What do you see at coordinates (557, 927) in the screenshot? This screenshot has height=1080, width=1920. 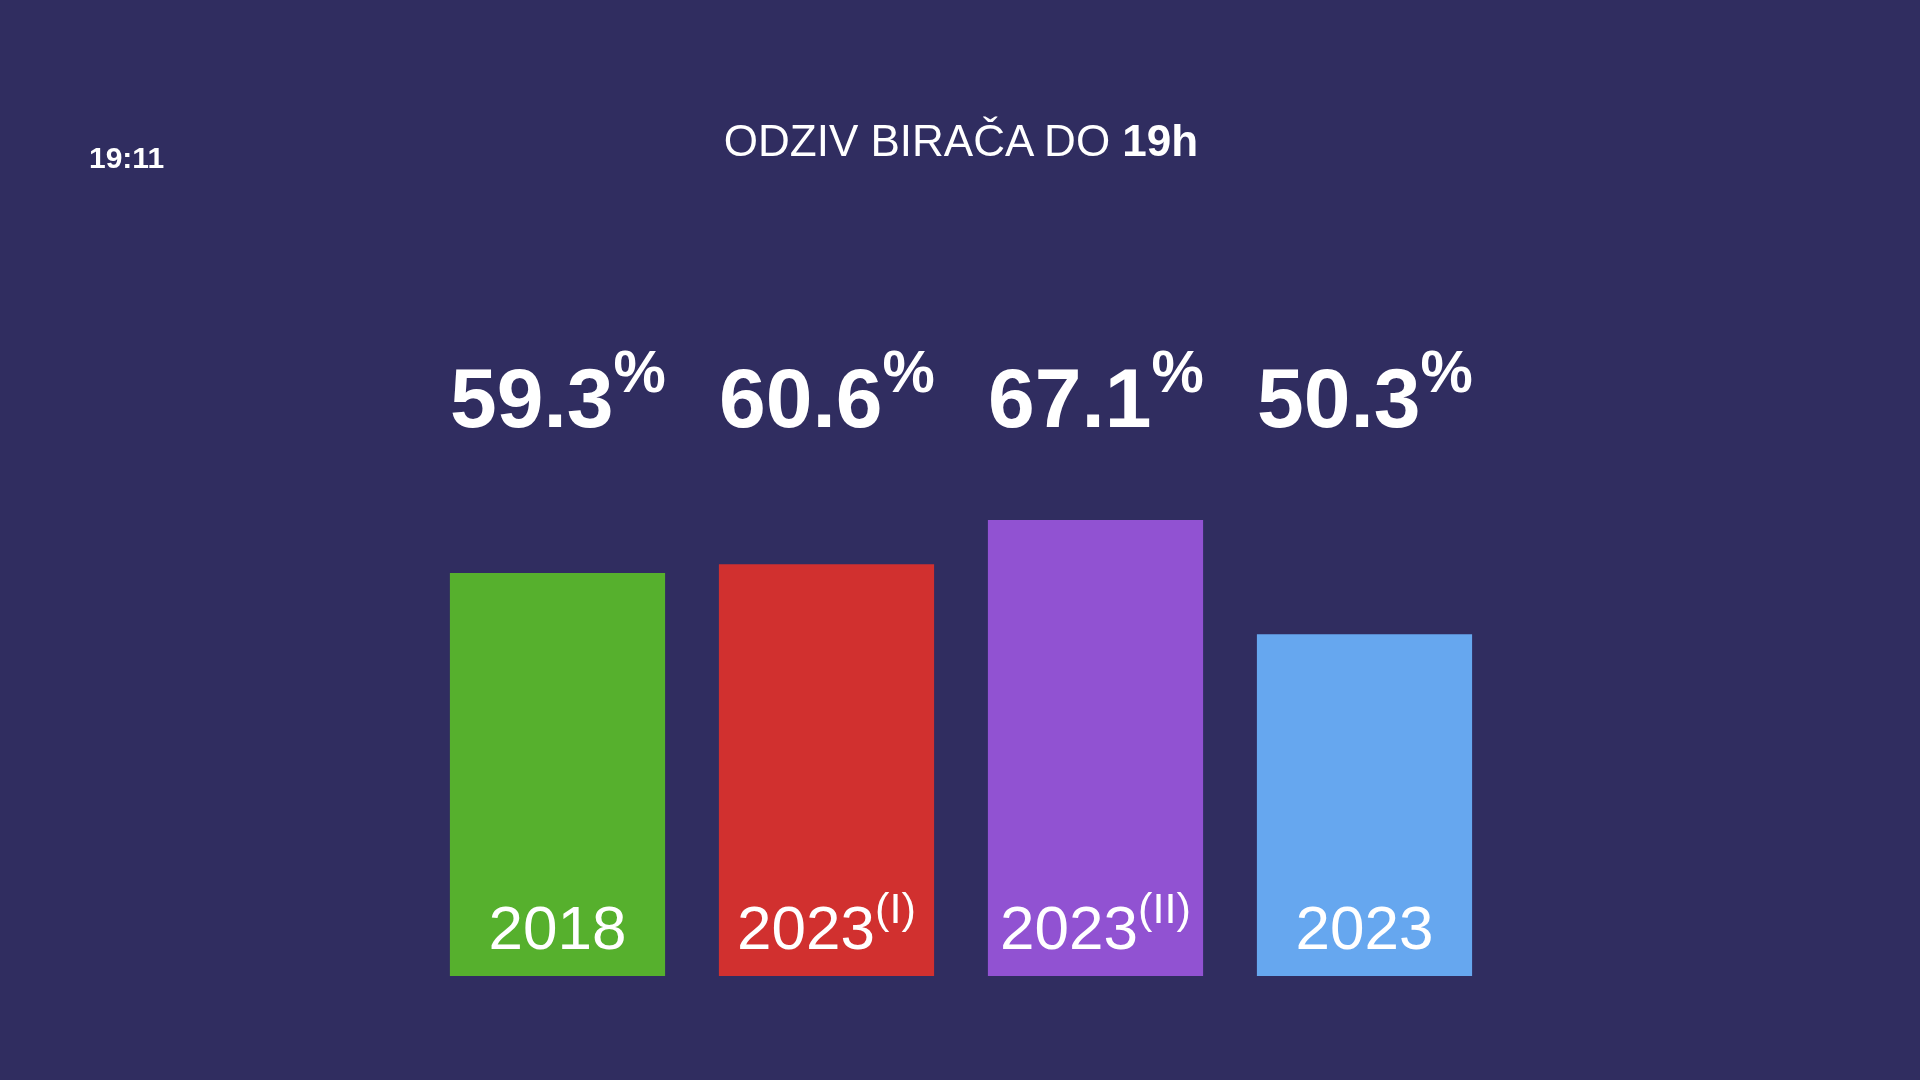 I see `x-tick-label: 2018` at bounding box center [557, 927].